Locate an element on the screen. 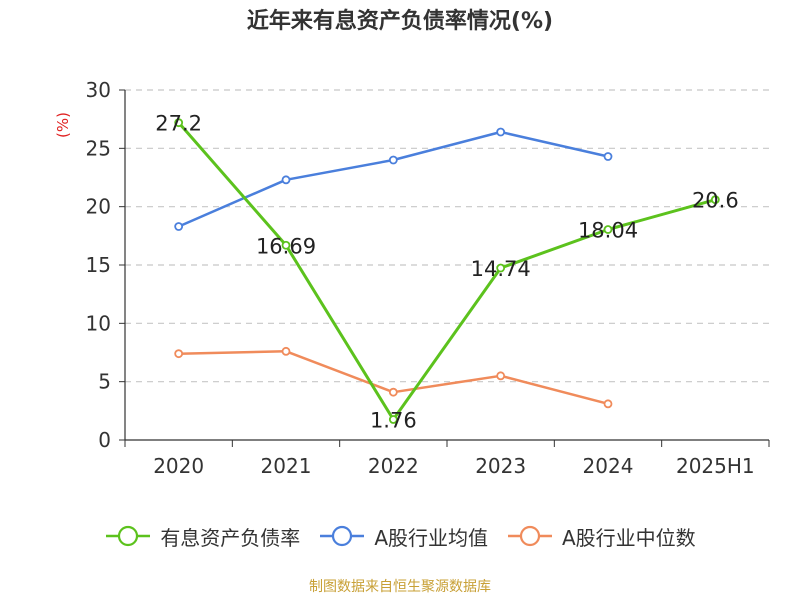  data-label: 1.76 is located at coordinates (393, 420).